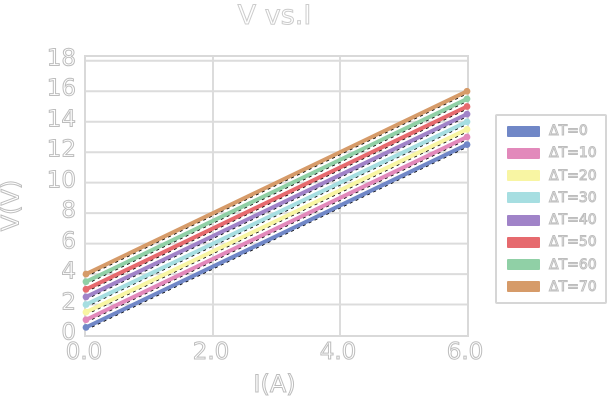 The image size is (612, 407). What do you see at coordinates (467, 99) in the screenshot?
I see `marker-end-ΔT=60` at bounding box center [467, 99].